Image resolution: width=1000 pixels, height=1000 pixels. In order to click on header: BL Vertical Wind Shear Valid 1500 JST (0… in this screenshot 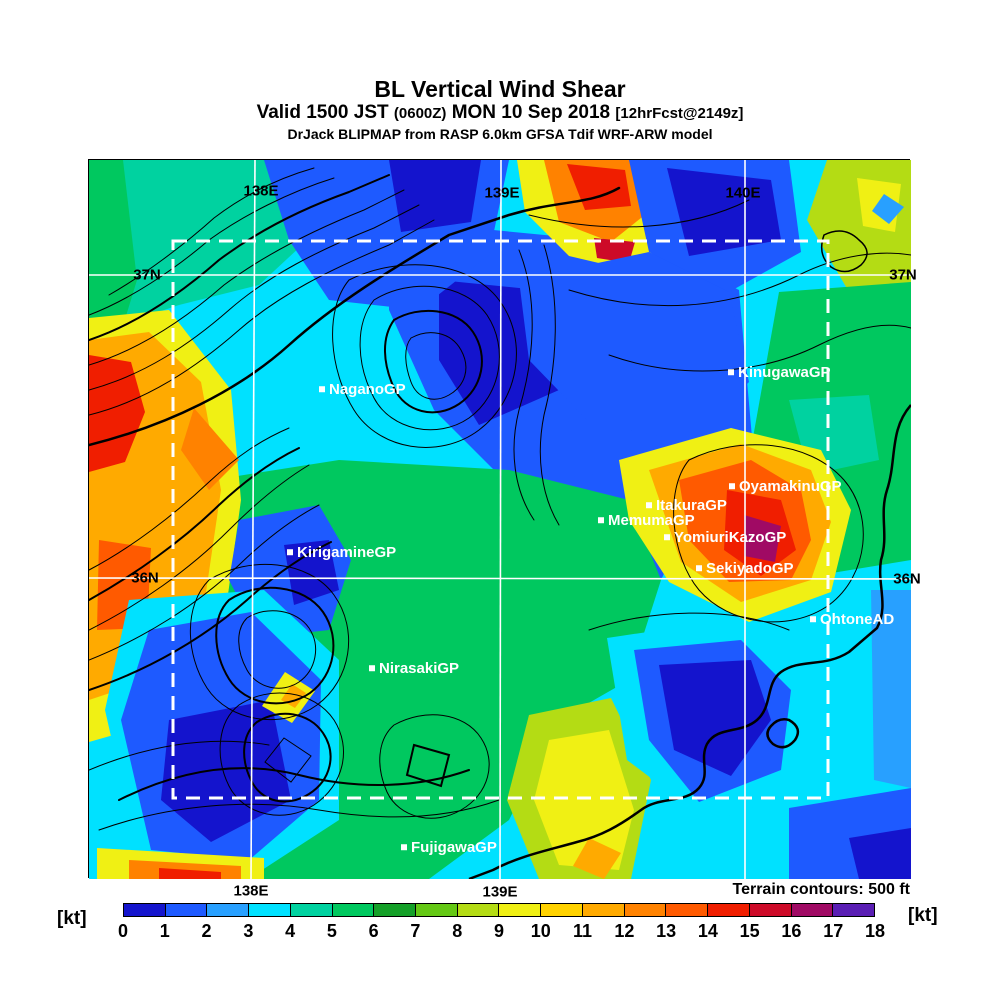, I will do `click(500, 110)`.